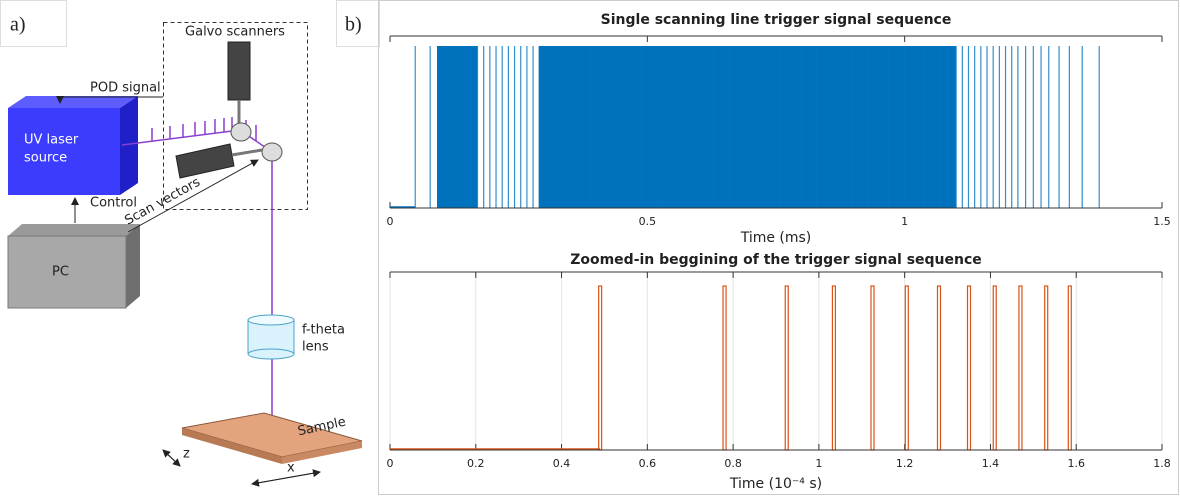 This screenshot has height=500, width=1180. I want to click on x-tick-label: 0.4, so click(562, 463).